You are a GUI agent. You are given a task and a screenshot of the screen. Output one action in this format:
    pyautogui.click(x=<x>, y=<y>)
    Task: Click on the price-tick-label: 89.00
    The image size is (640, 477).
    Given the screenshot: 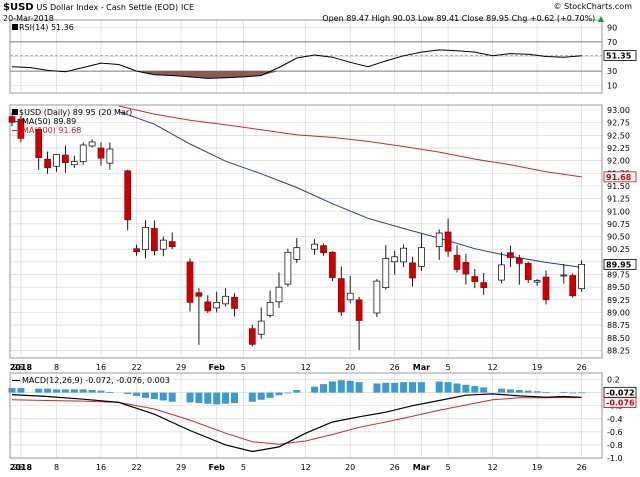 What is the action you would take?
    pyautogui.click(x=618, y=312)
    